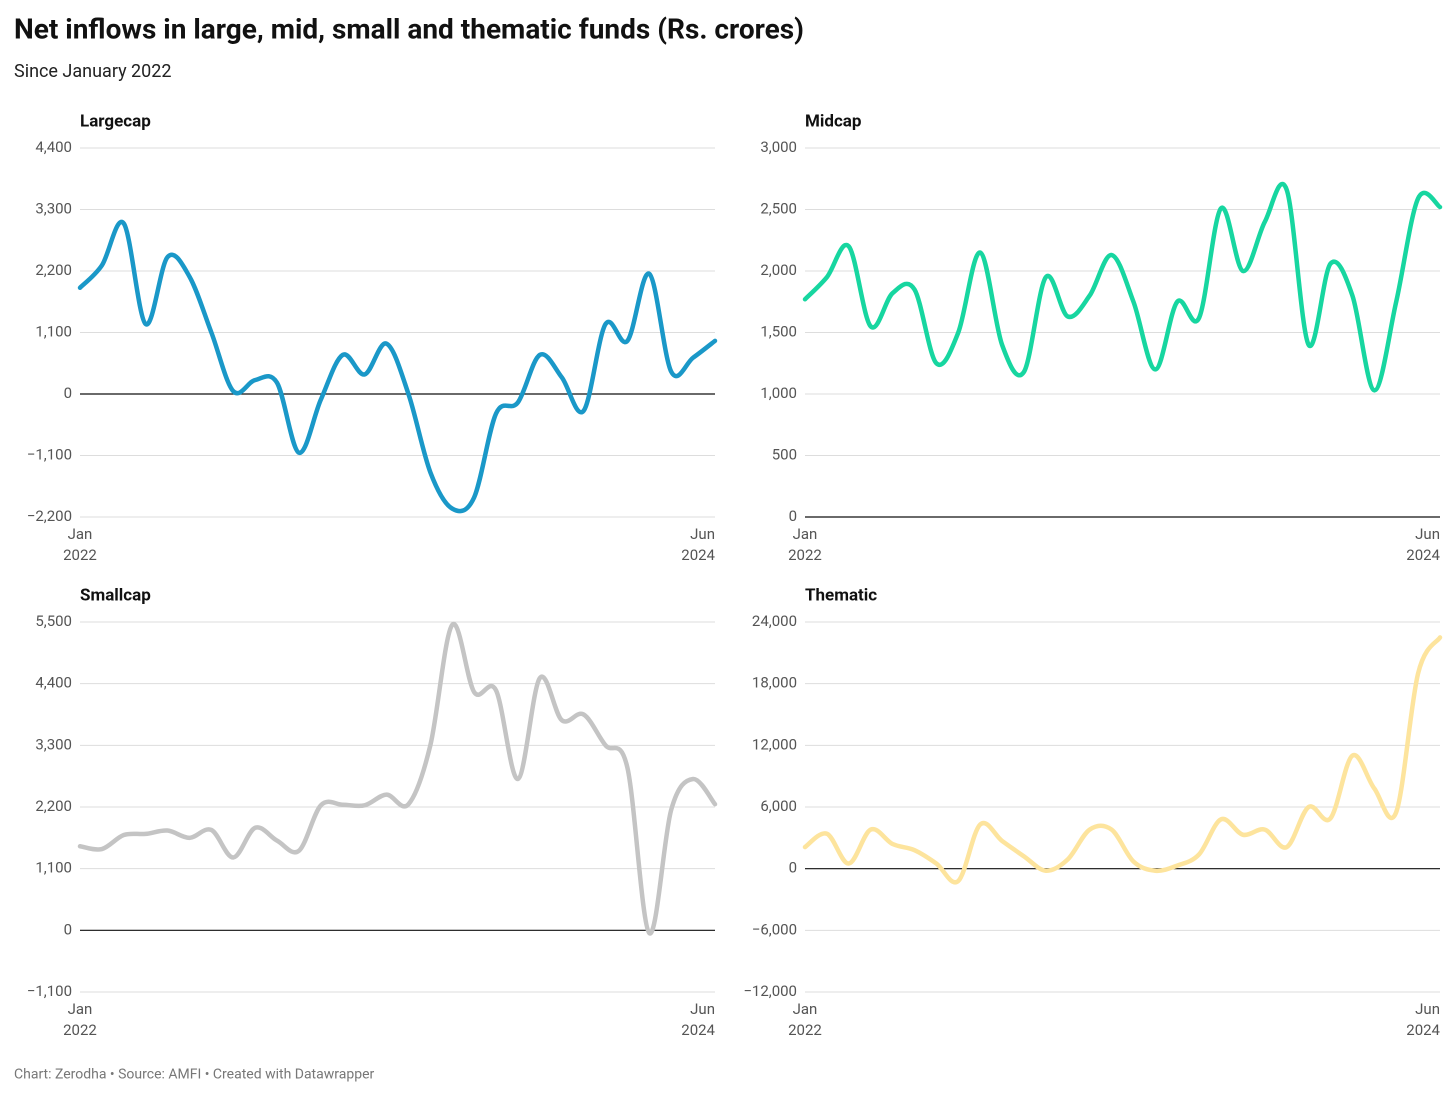 This screenshot has height=1098, width=1456. I want to click on y-tick-label: −6,000, so click(774, 929).